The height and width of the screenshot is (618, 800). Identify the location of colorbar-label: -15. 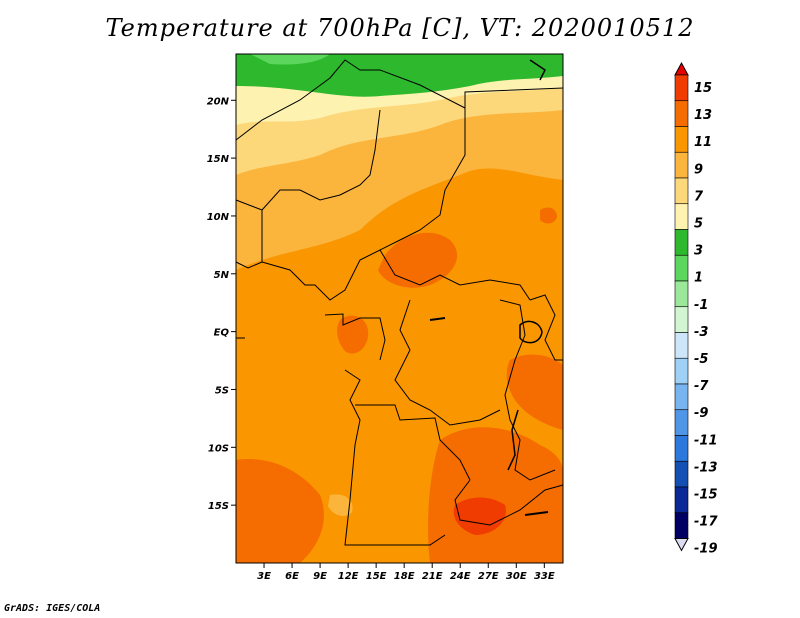
(706, 495).